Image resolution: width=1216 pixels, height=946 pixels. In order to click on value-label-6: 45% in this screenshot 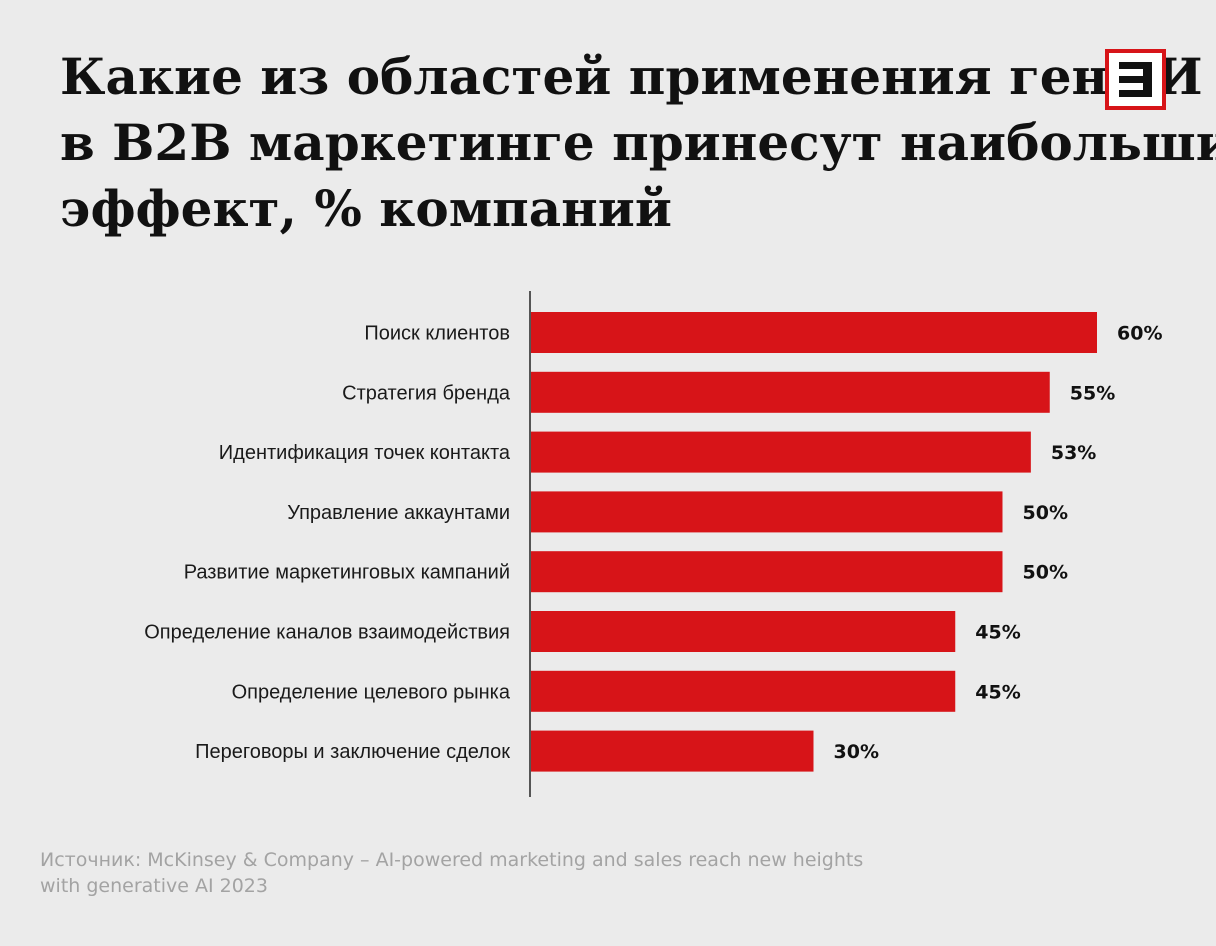, I will do `click(997, 633)`.